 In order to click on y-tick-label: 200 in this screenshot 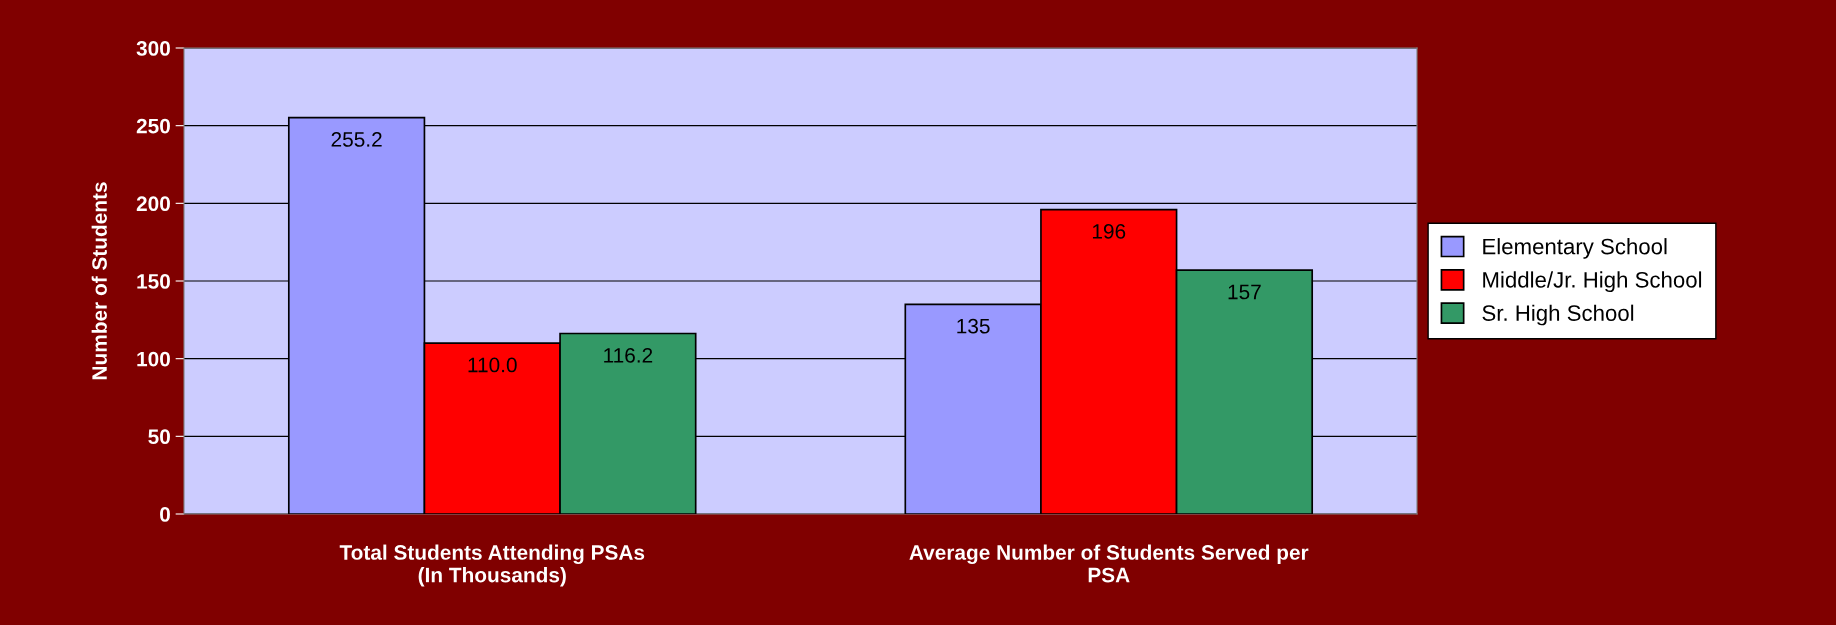, I will do `click(153, 204)`.